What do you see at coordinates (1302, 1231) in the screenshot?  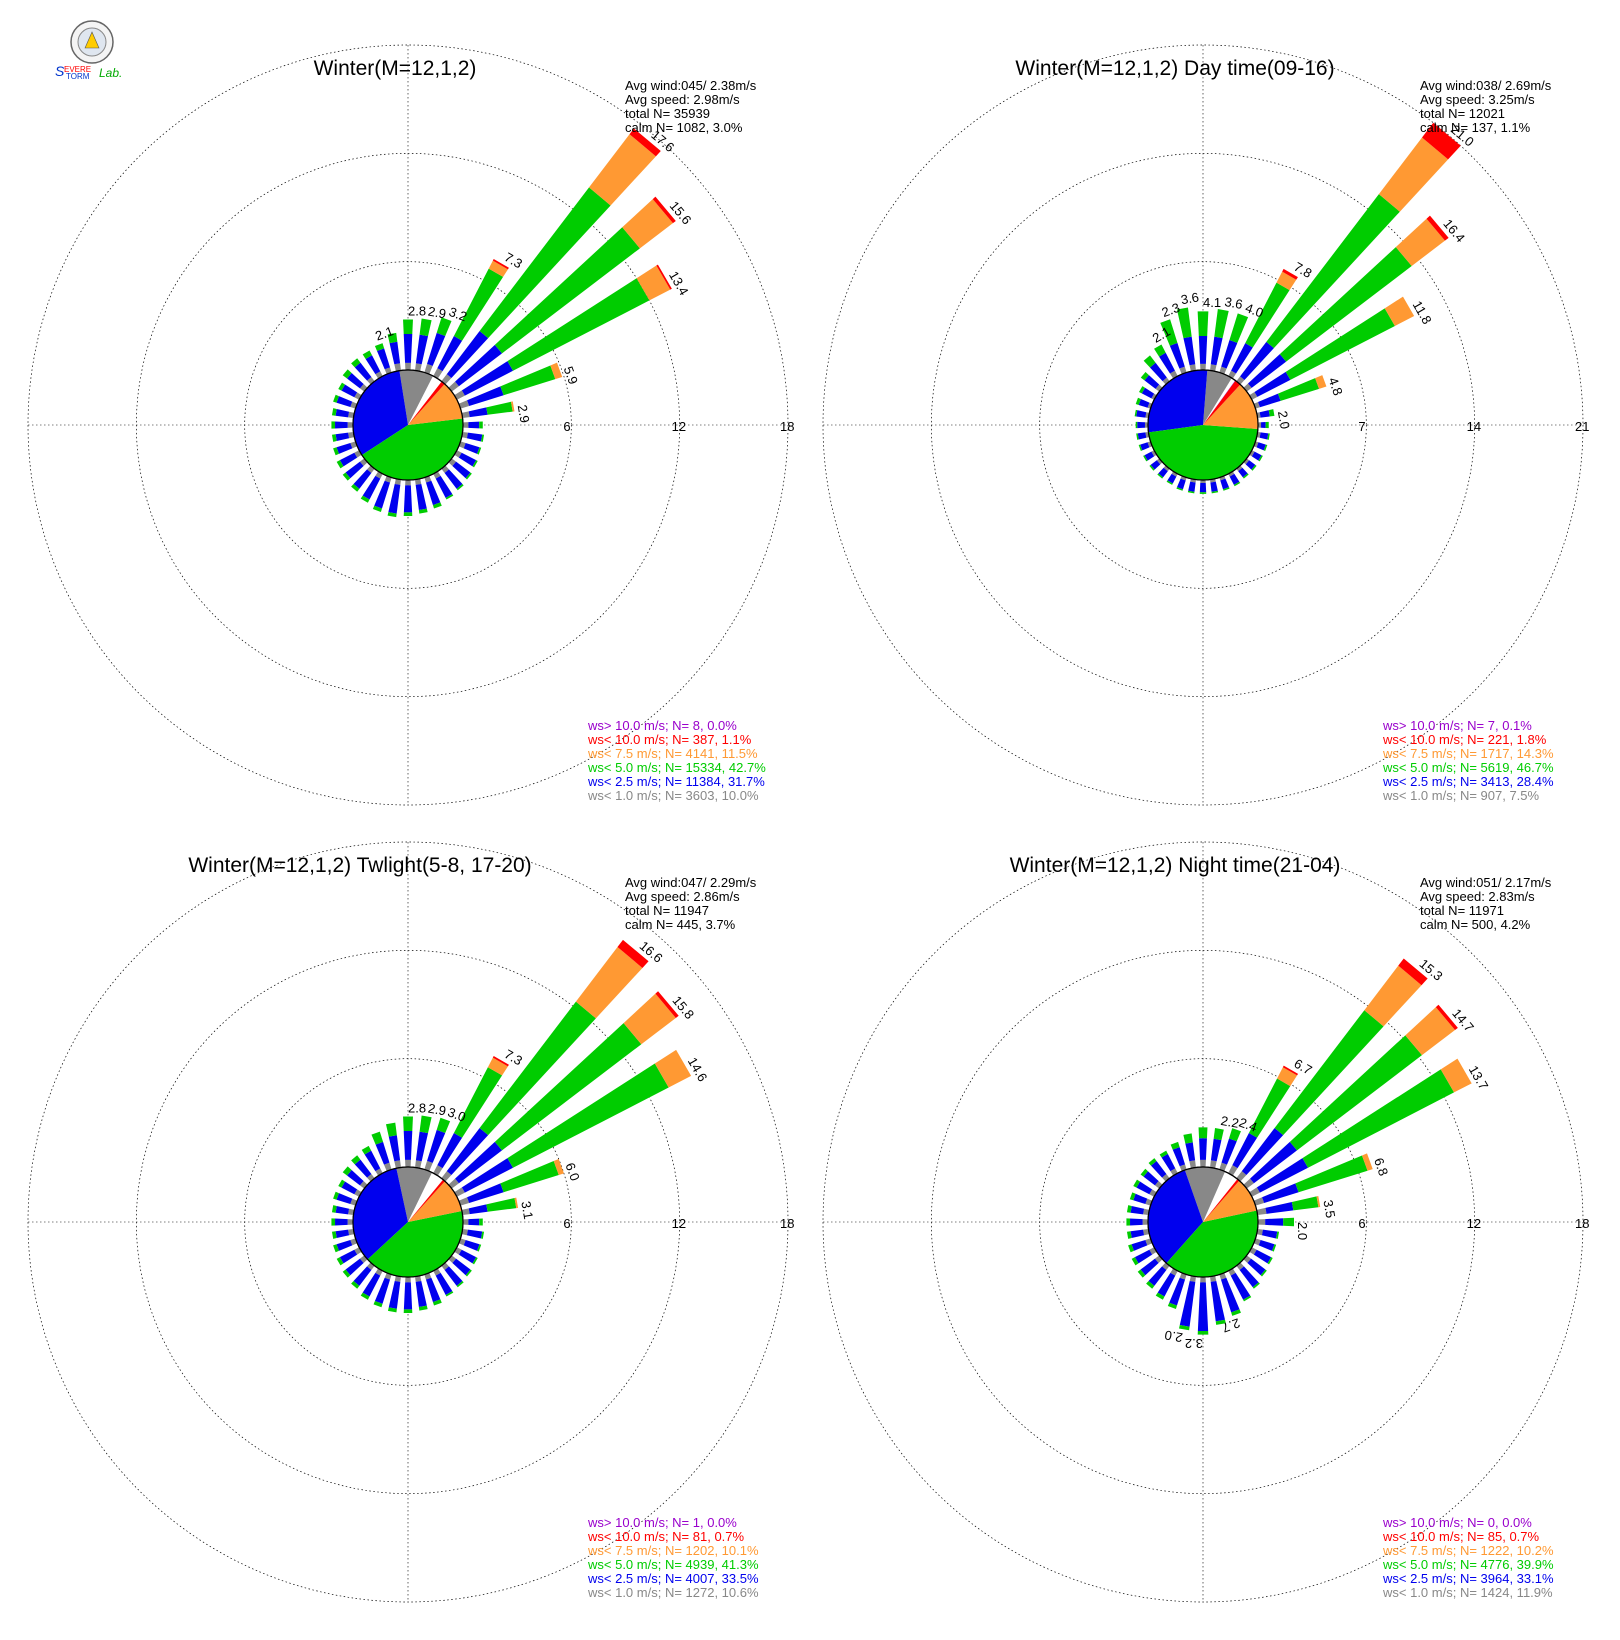 I see `bar-percent-label: 2.0` at bounding box center [1302, 1231].